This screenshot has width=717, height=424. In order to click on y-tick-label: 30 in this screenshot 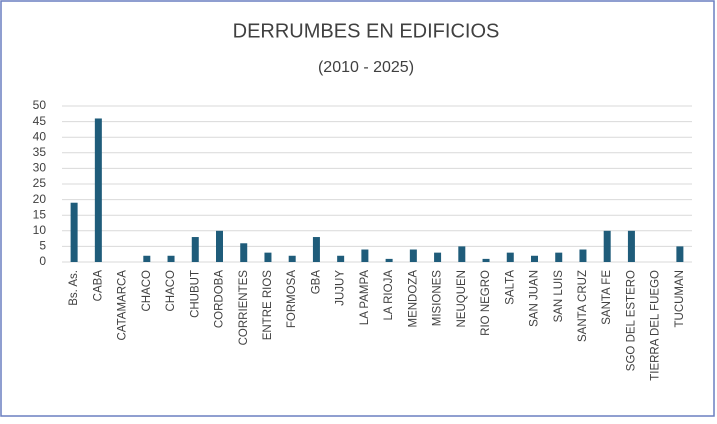, I will do `click(40, 168)`.